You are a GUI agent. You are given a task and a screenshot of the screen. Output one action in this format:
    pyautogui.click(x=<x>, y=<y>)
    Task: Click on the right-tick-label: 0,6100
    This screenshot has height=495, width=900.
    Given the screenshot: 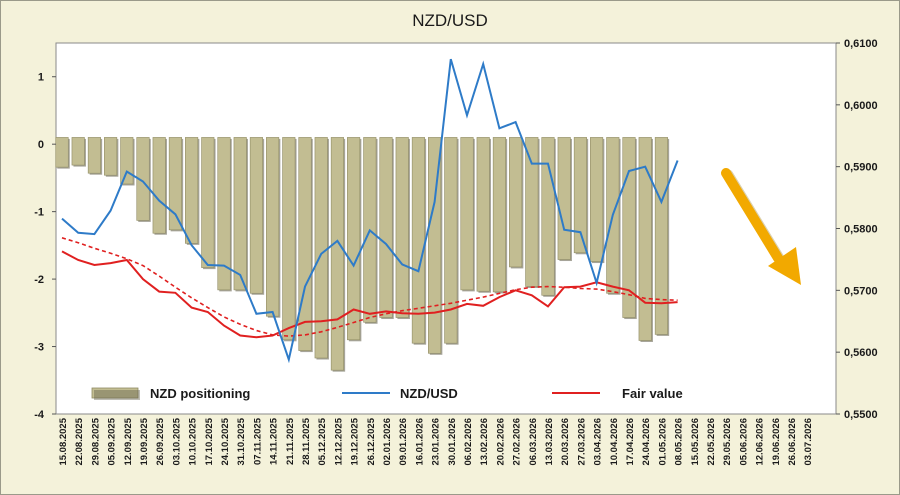 What is the action you would take?
    pyautogui.click(x=861, y=44)
    